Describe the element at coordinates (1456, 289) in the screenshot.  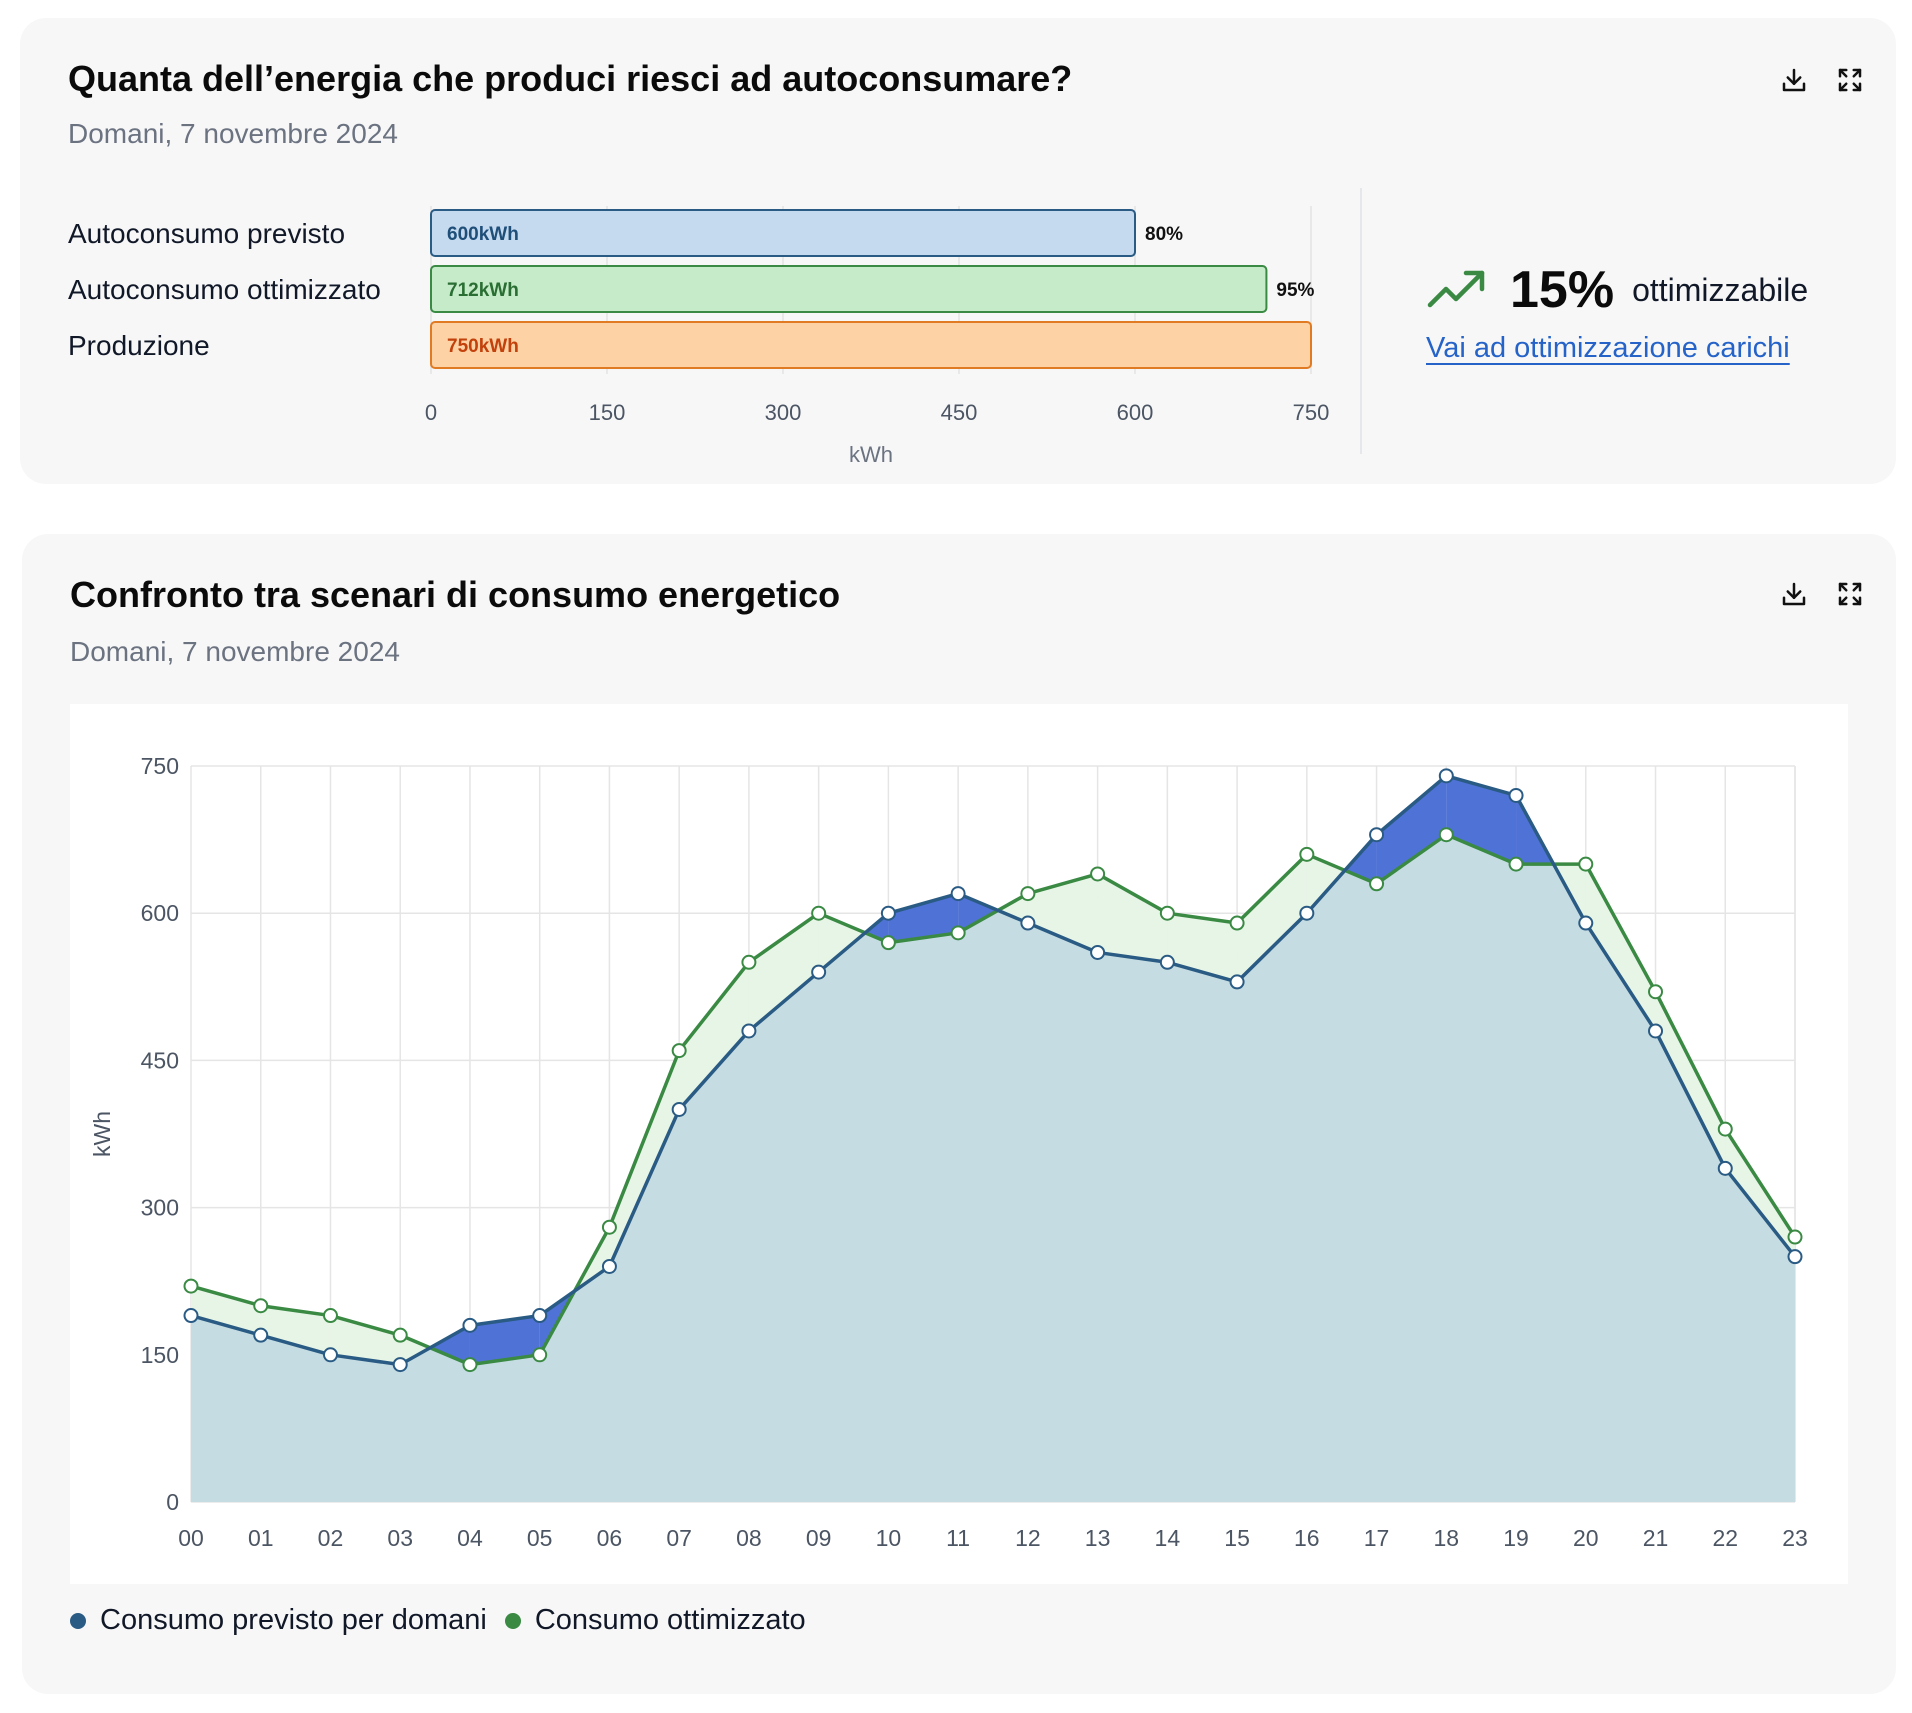
I see `trending-up-icon` at that location.